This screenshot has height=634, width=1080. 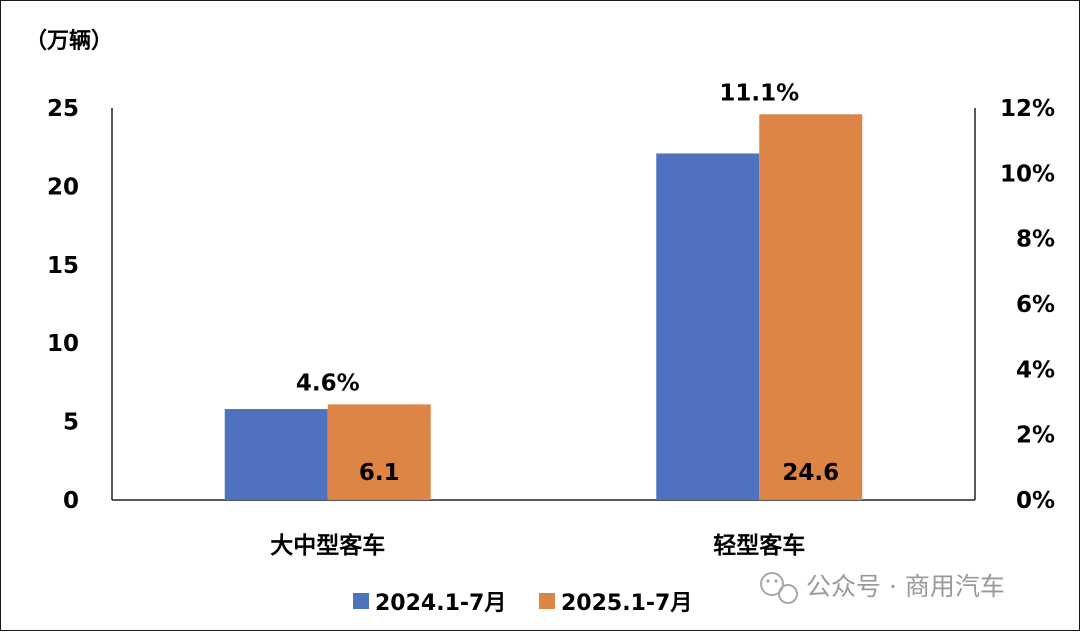 I want to click on watermark-text: 公众号 · 商用汽车, so click(x=905, y=586).